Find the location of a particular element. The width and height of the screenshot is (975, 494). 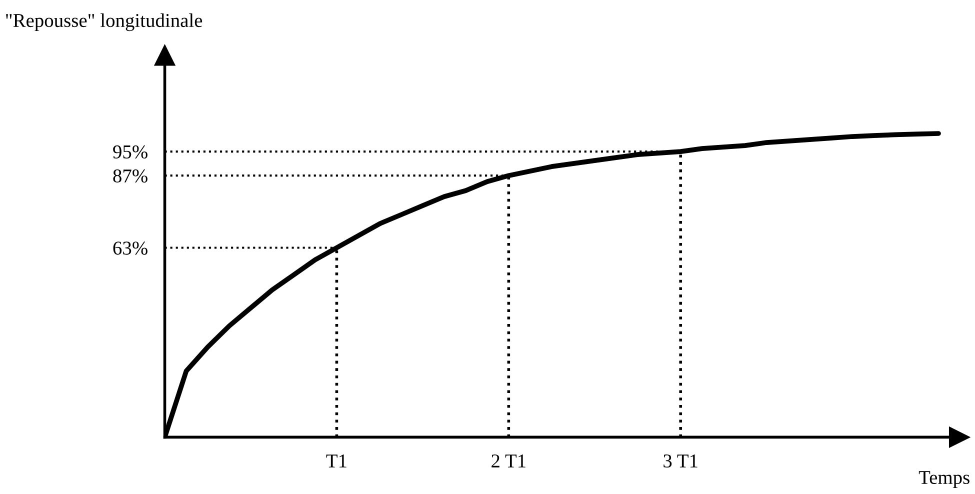

y-axis-title: "Repousse" longitudinale is located at coordinates (104, 22).